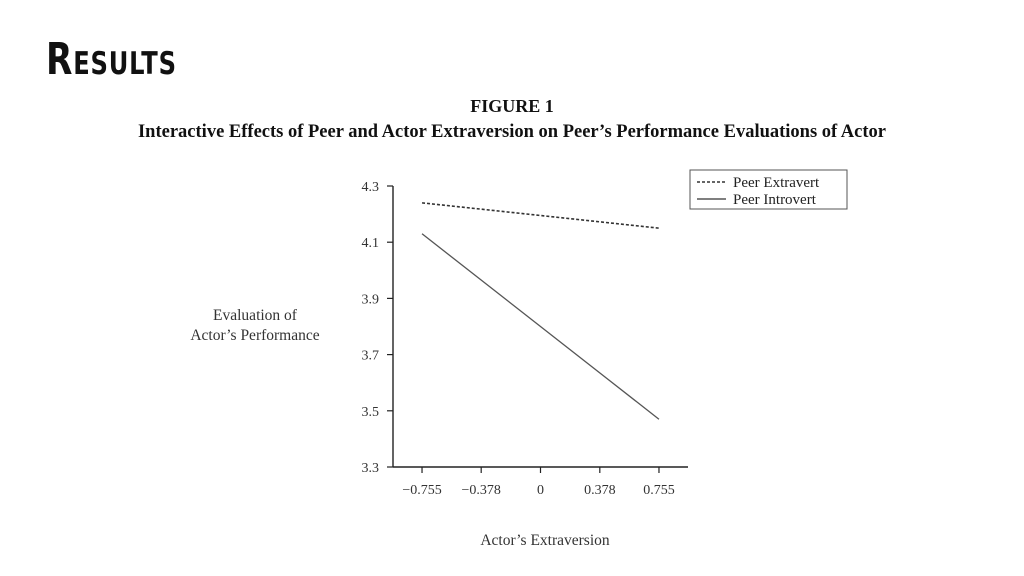  I want to click on y-axis-label: Evaluation of Actor’s Performance, so click(255, 326).